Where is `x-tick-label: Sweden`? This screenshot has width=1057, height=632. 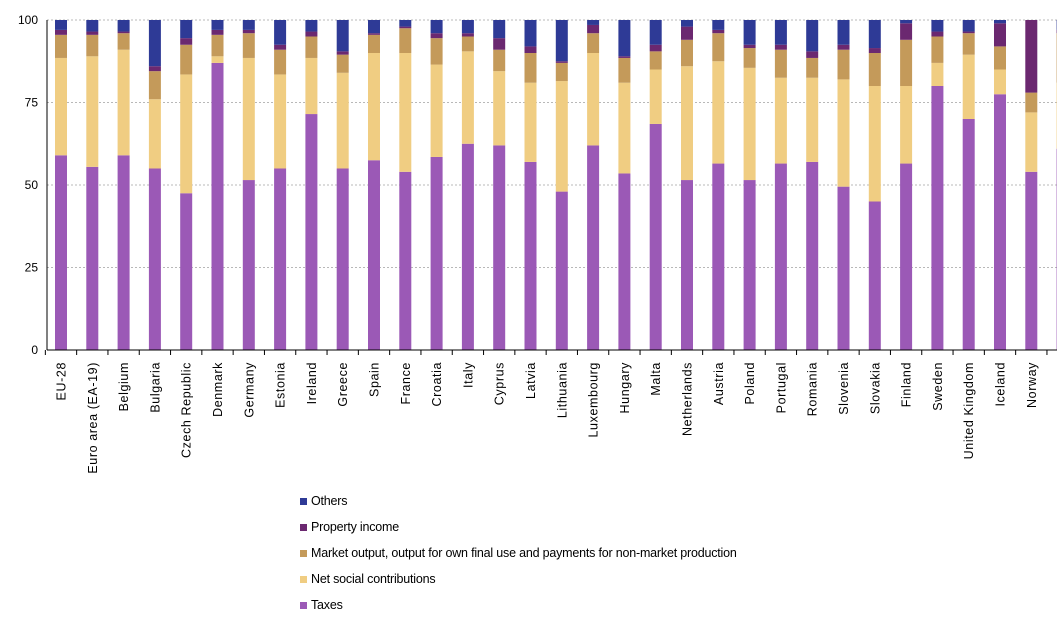
x-tick-label: Sweden is located at coordinates (938, 386).